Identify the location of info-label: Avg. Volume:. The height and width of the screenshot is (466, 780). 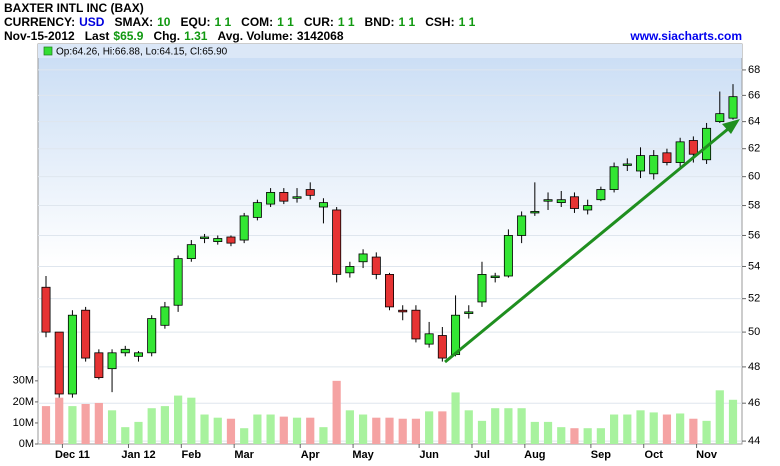
(255, 36).